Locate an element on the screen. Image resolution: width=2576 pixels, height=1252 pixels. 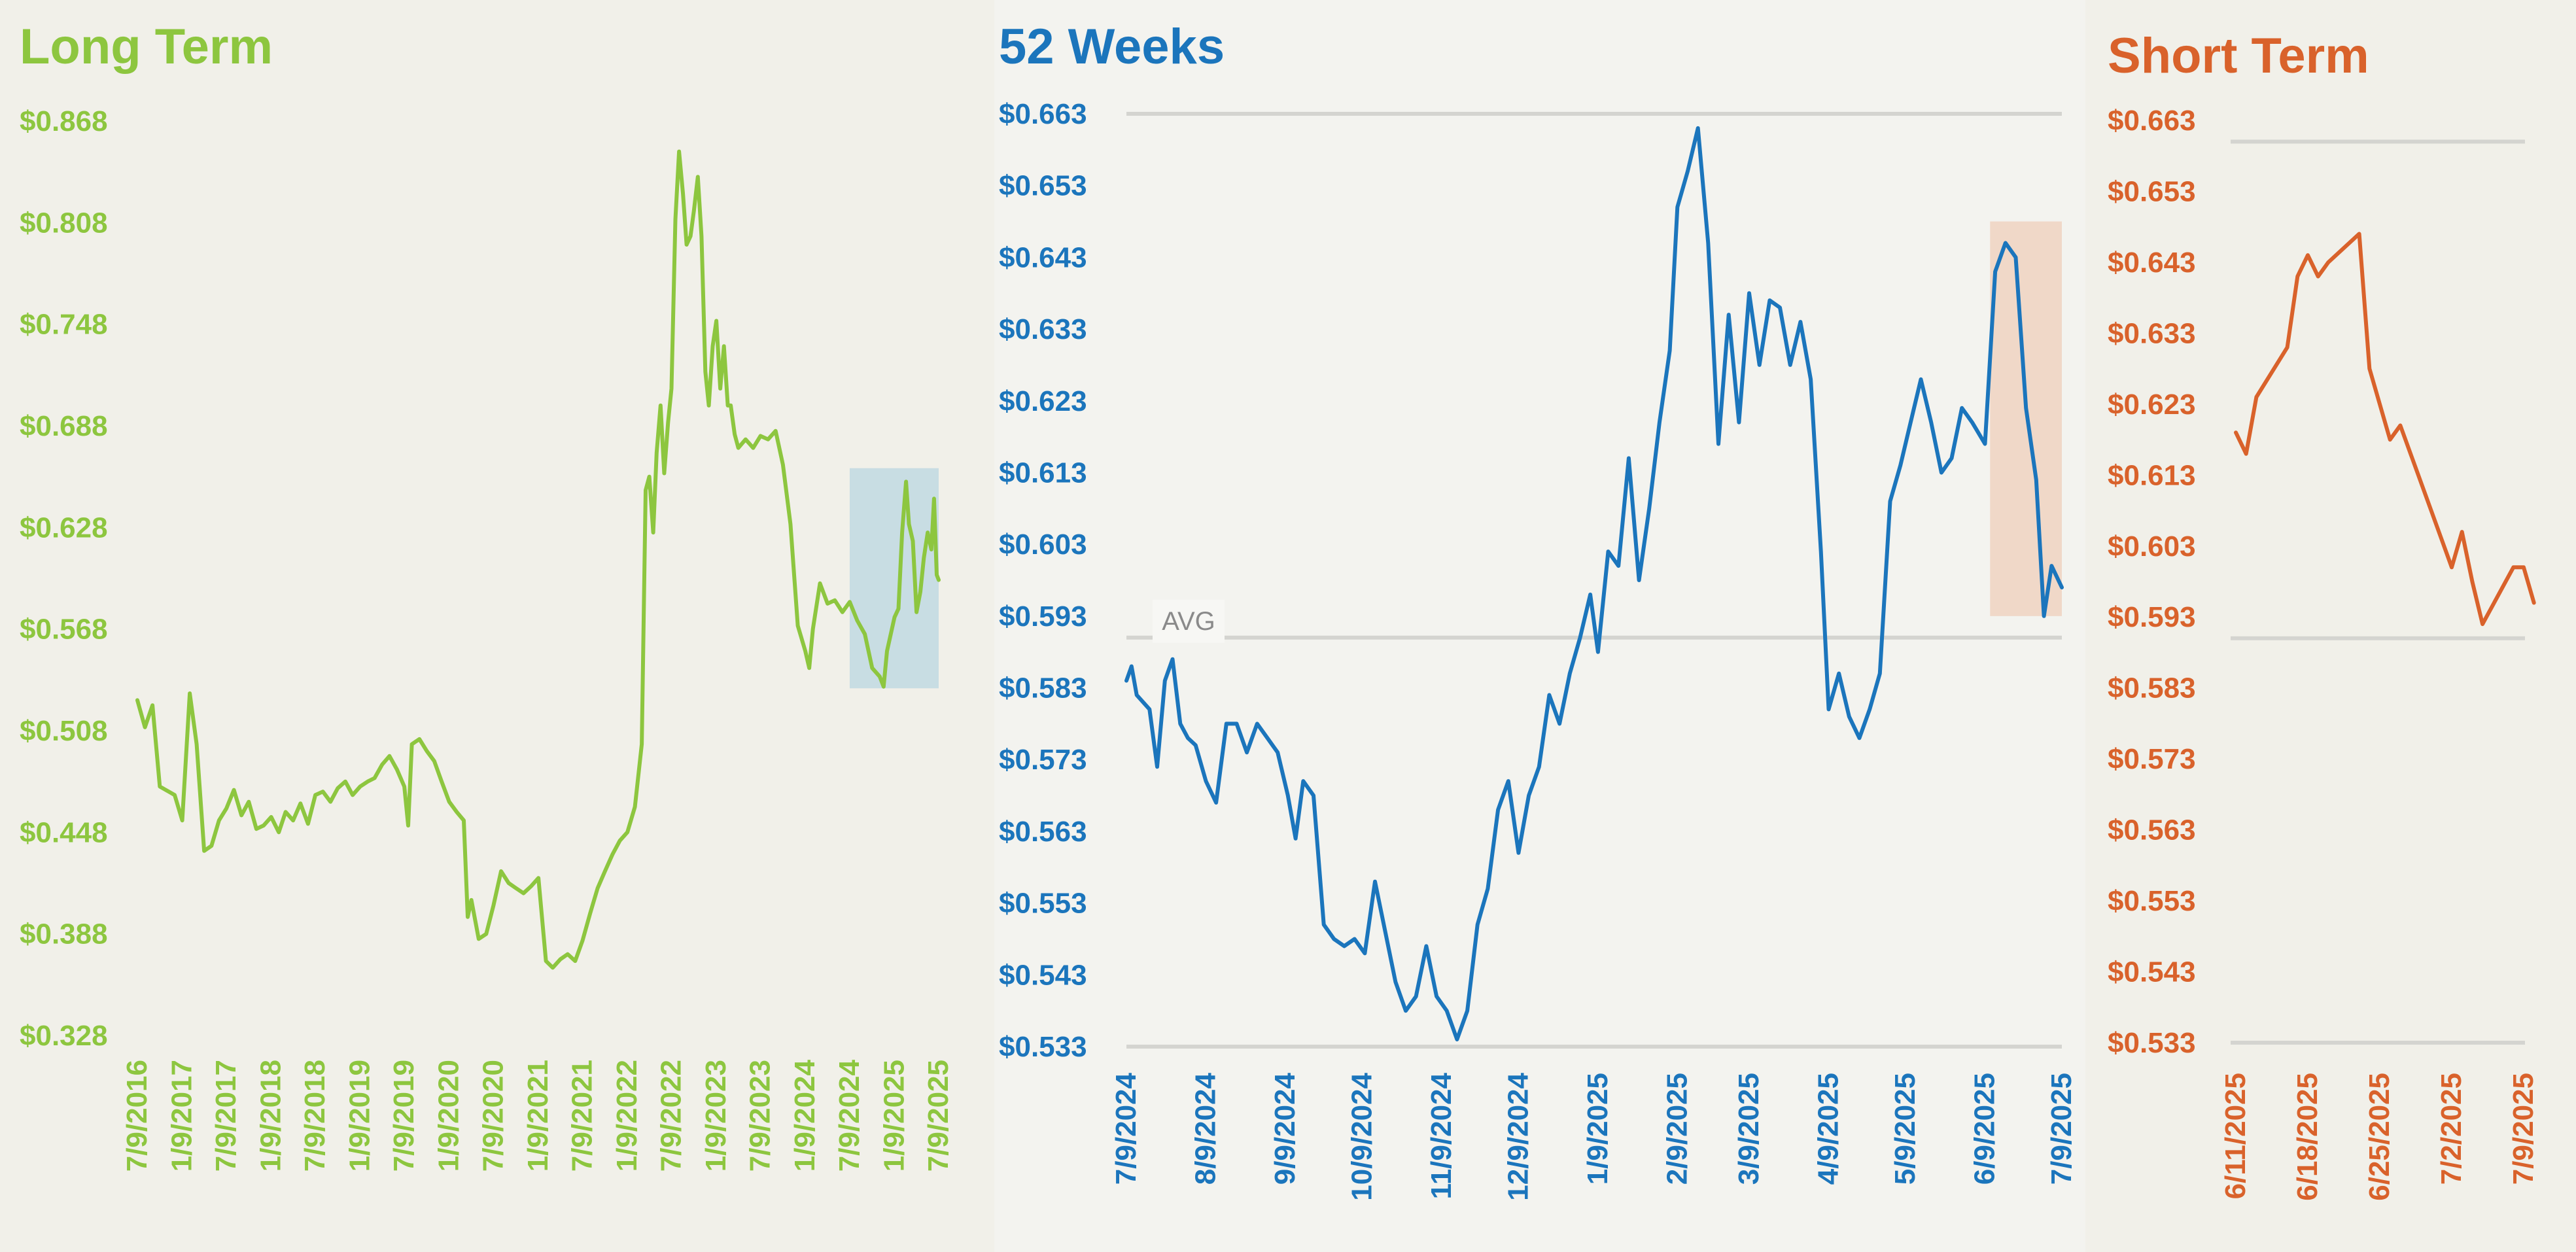
long-y-tick-label: $0.808 is located at coordinates (64, 223).